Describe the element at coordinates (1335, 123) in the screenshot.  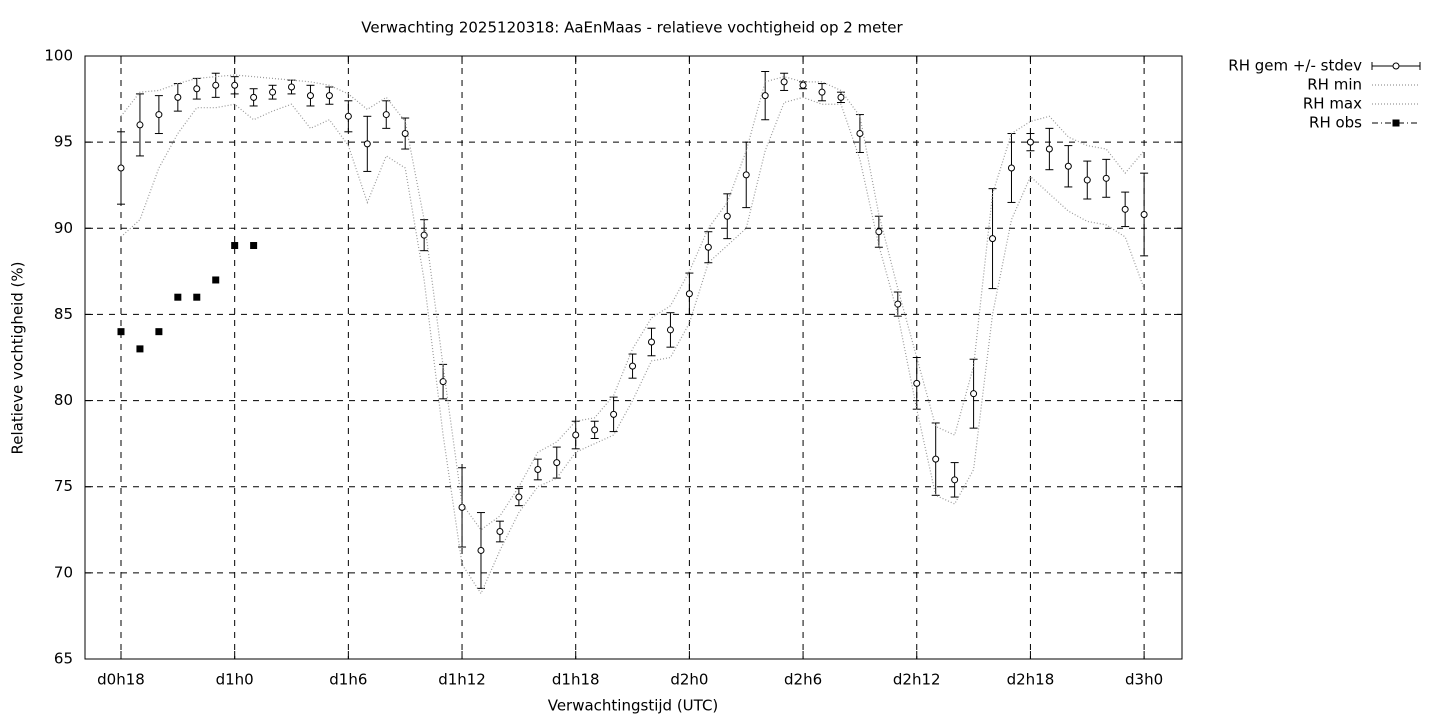
I see `legend-label: RH obs` at that location.